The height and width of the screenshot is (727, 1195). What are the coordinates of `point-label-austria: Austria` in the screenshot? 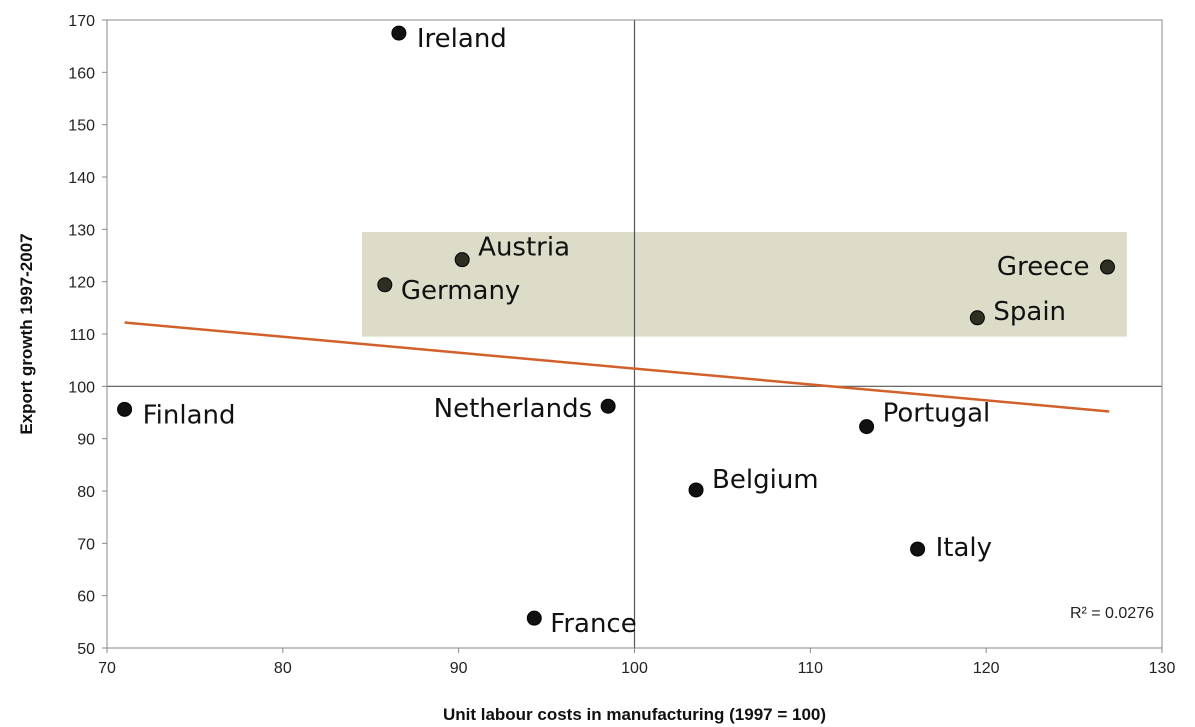 It's located at (524, 248).